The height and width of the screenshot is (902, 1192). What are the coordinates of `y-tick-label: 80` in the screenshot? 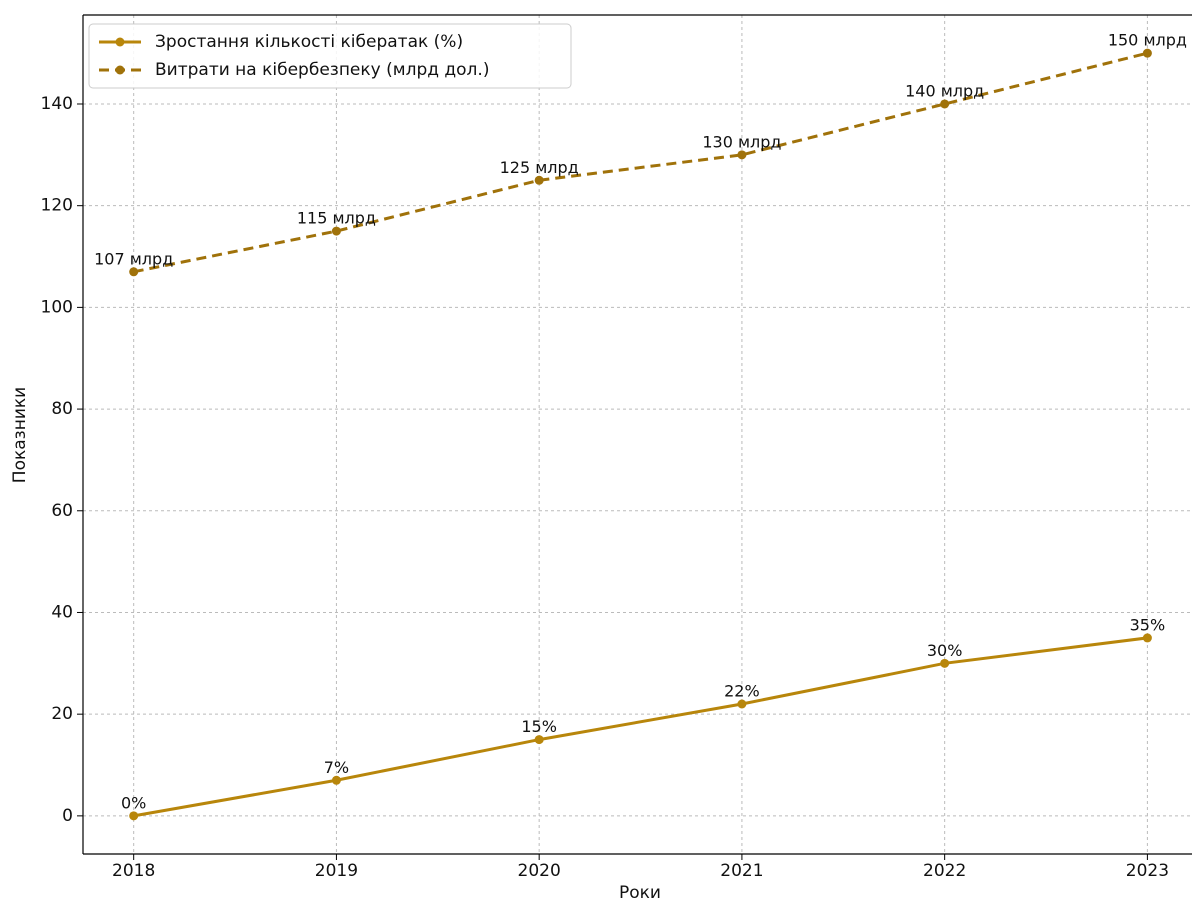 It's located at (62, 409).